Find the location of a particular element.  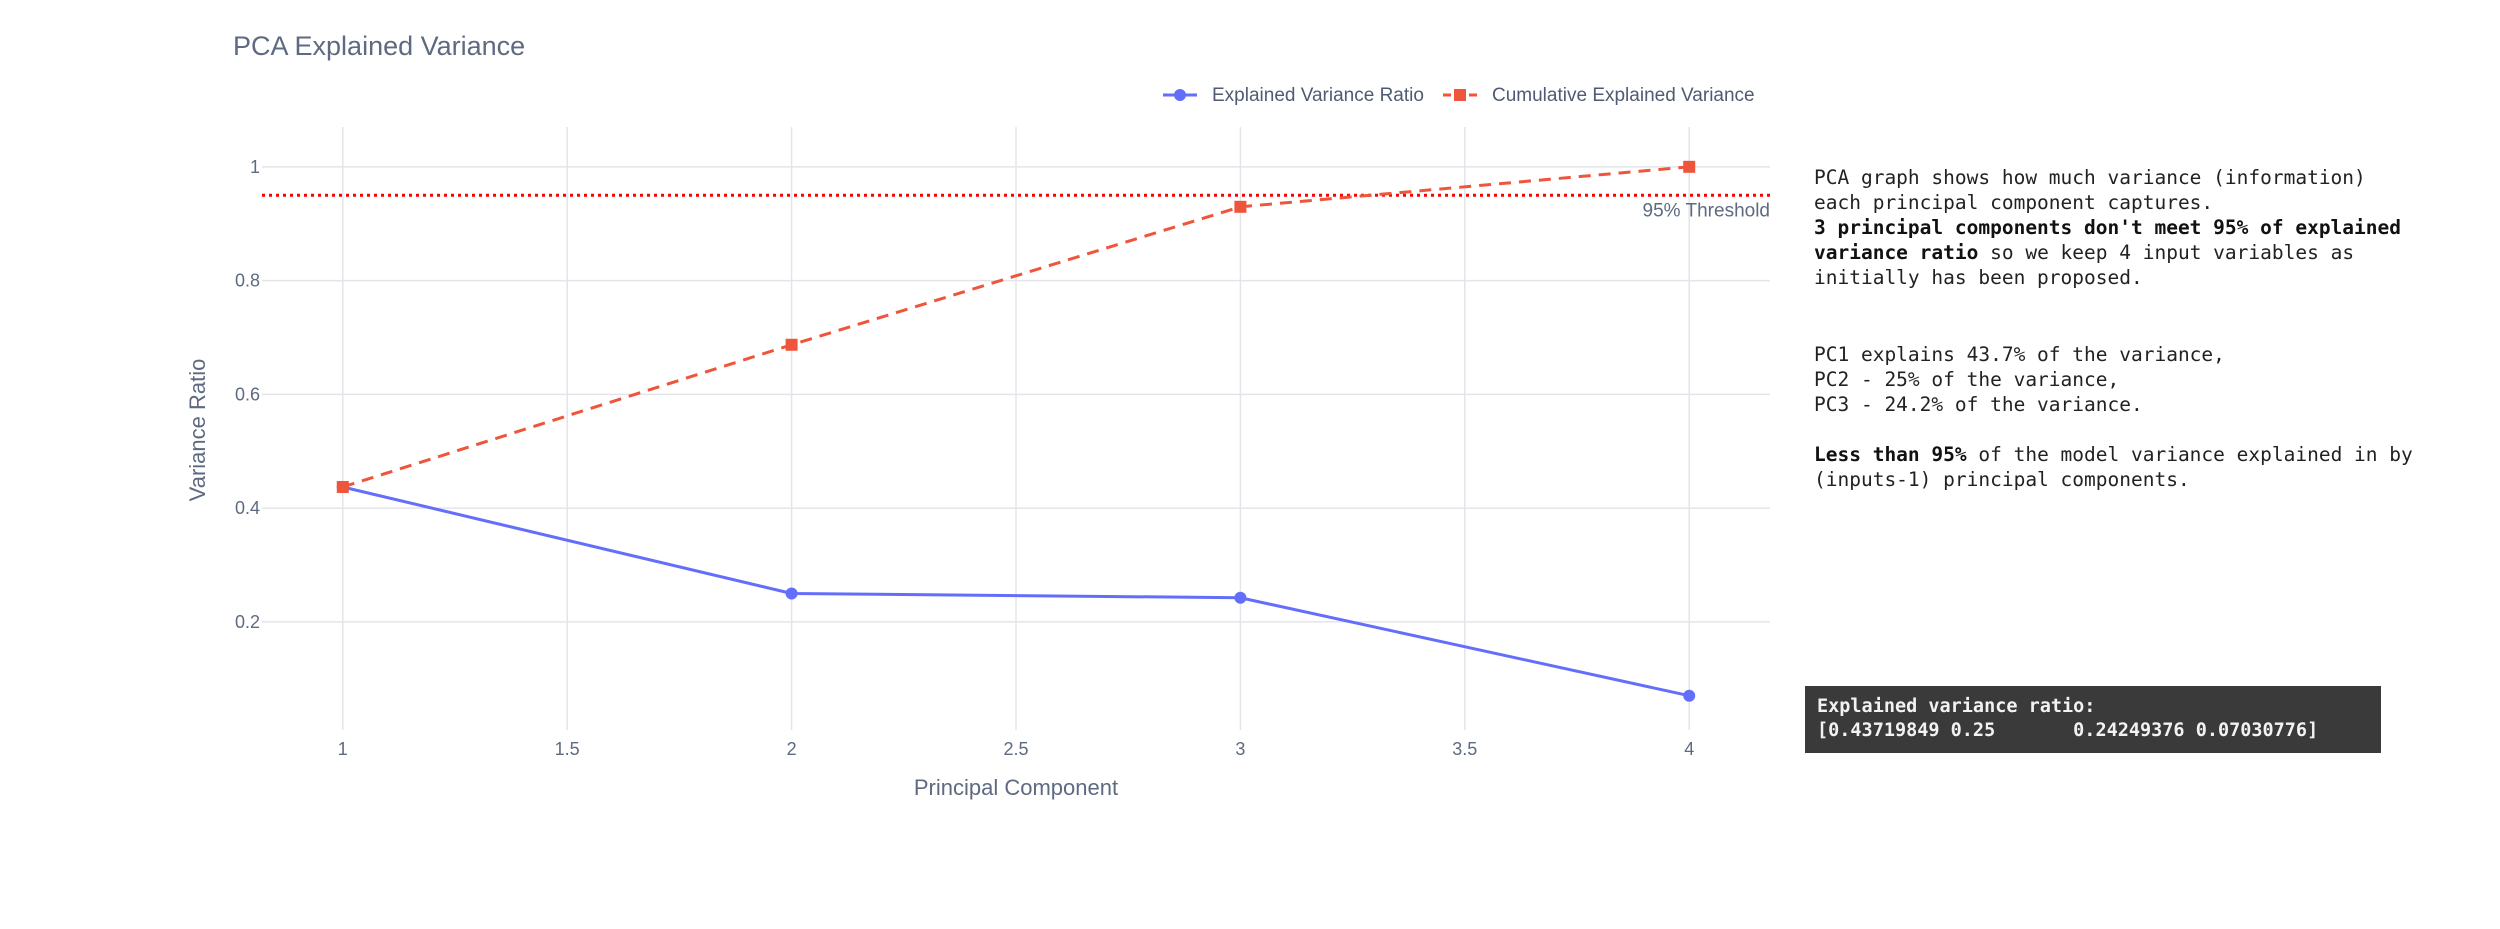

threshold-line: 95% Threshold is located at coordinates (1016, 207).